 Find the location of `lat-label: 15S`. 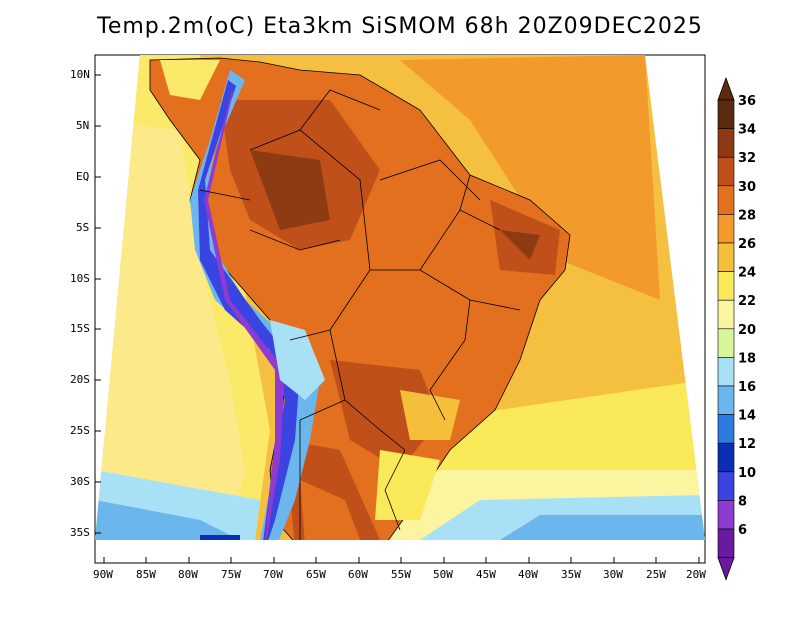

lat-label: 15S is located at coordinates (80, 328).